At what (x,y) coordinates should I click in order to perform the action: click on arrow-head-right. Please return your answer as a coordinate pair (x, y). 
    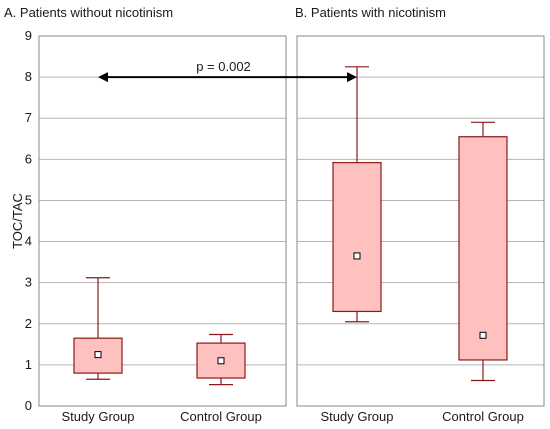
    Looking at the image, I should click on (352, 77).